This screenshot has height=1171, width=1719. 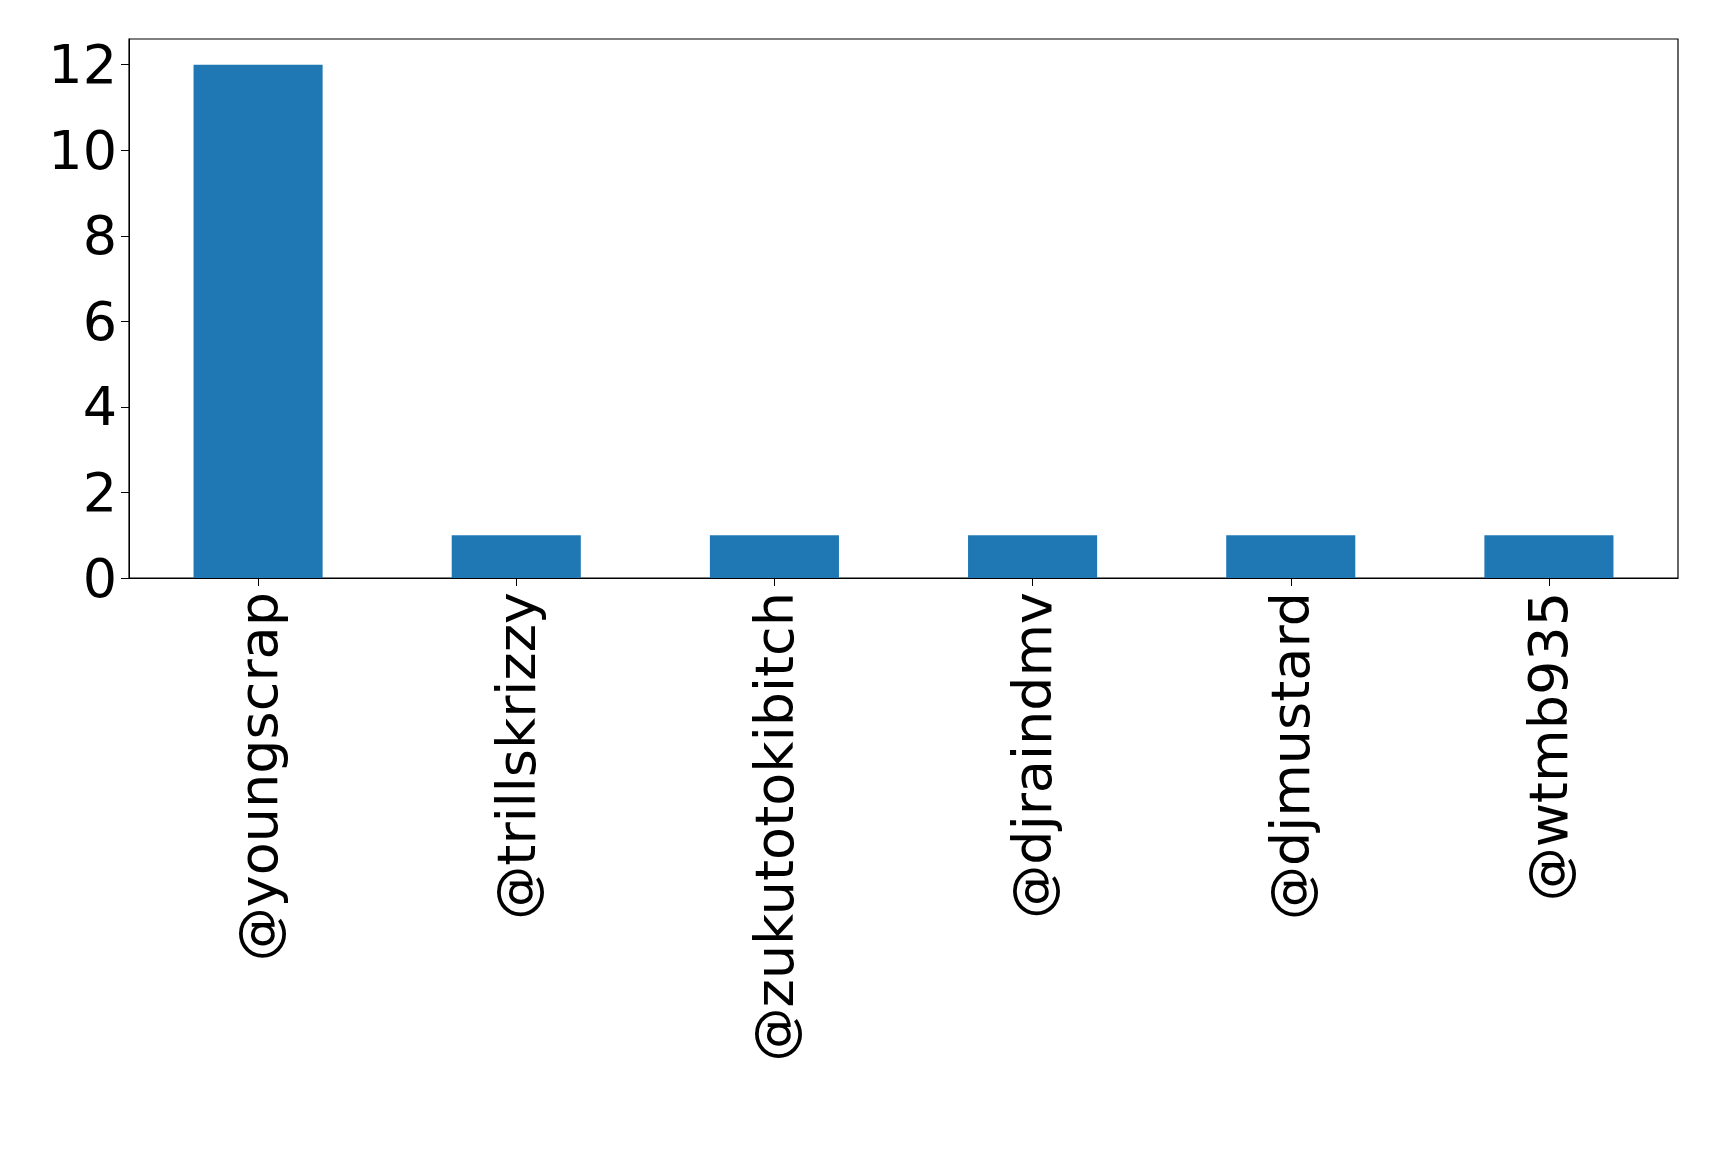 I want to click on y-tick-label: 6, so click(x=99, y=321).